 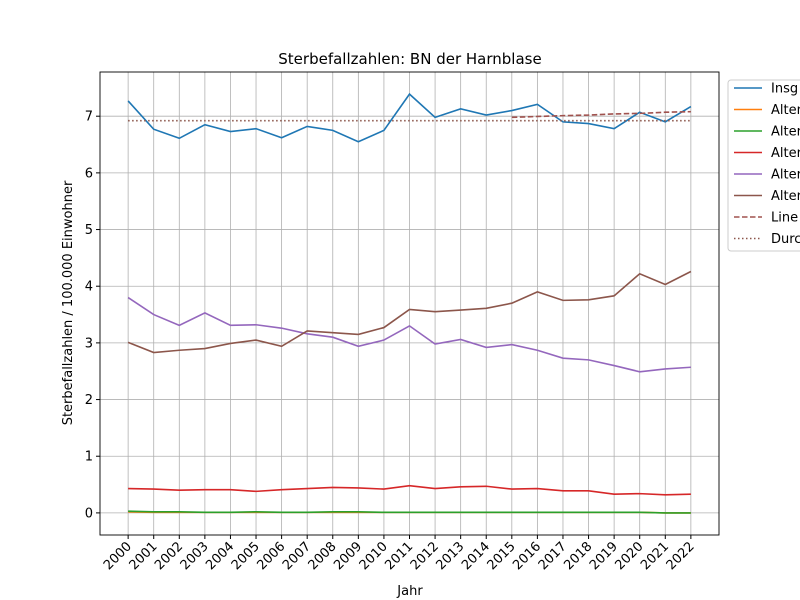 I want to click on legend-label: Insg, so click(x=784, y=89).